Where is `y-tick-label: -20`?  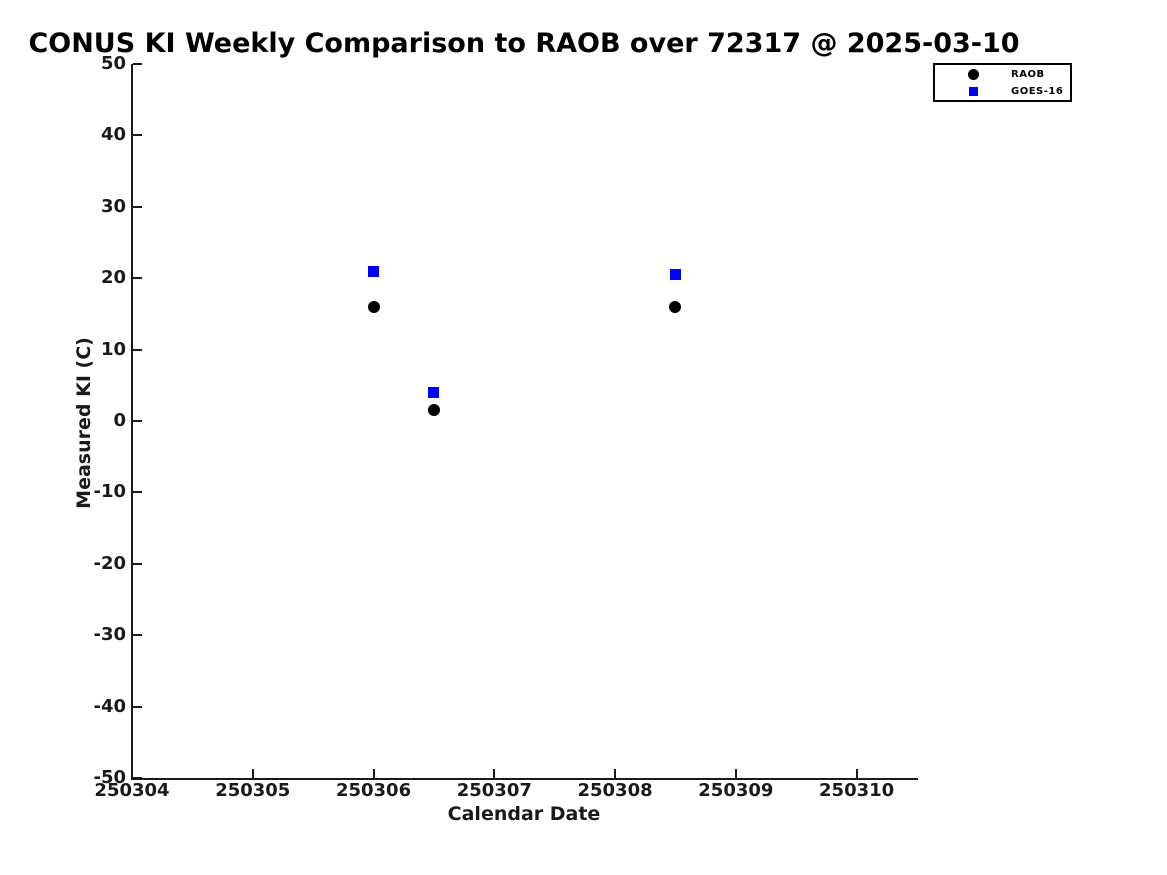
y-tick-label: -20 is located at coordinates (109, 563).